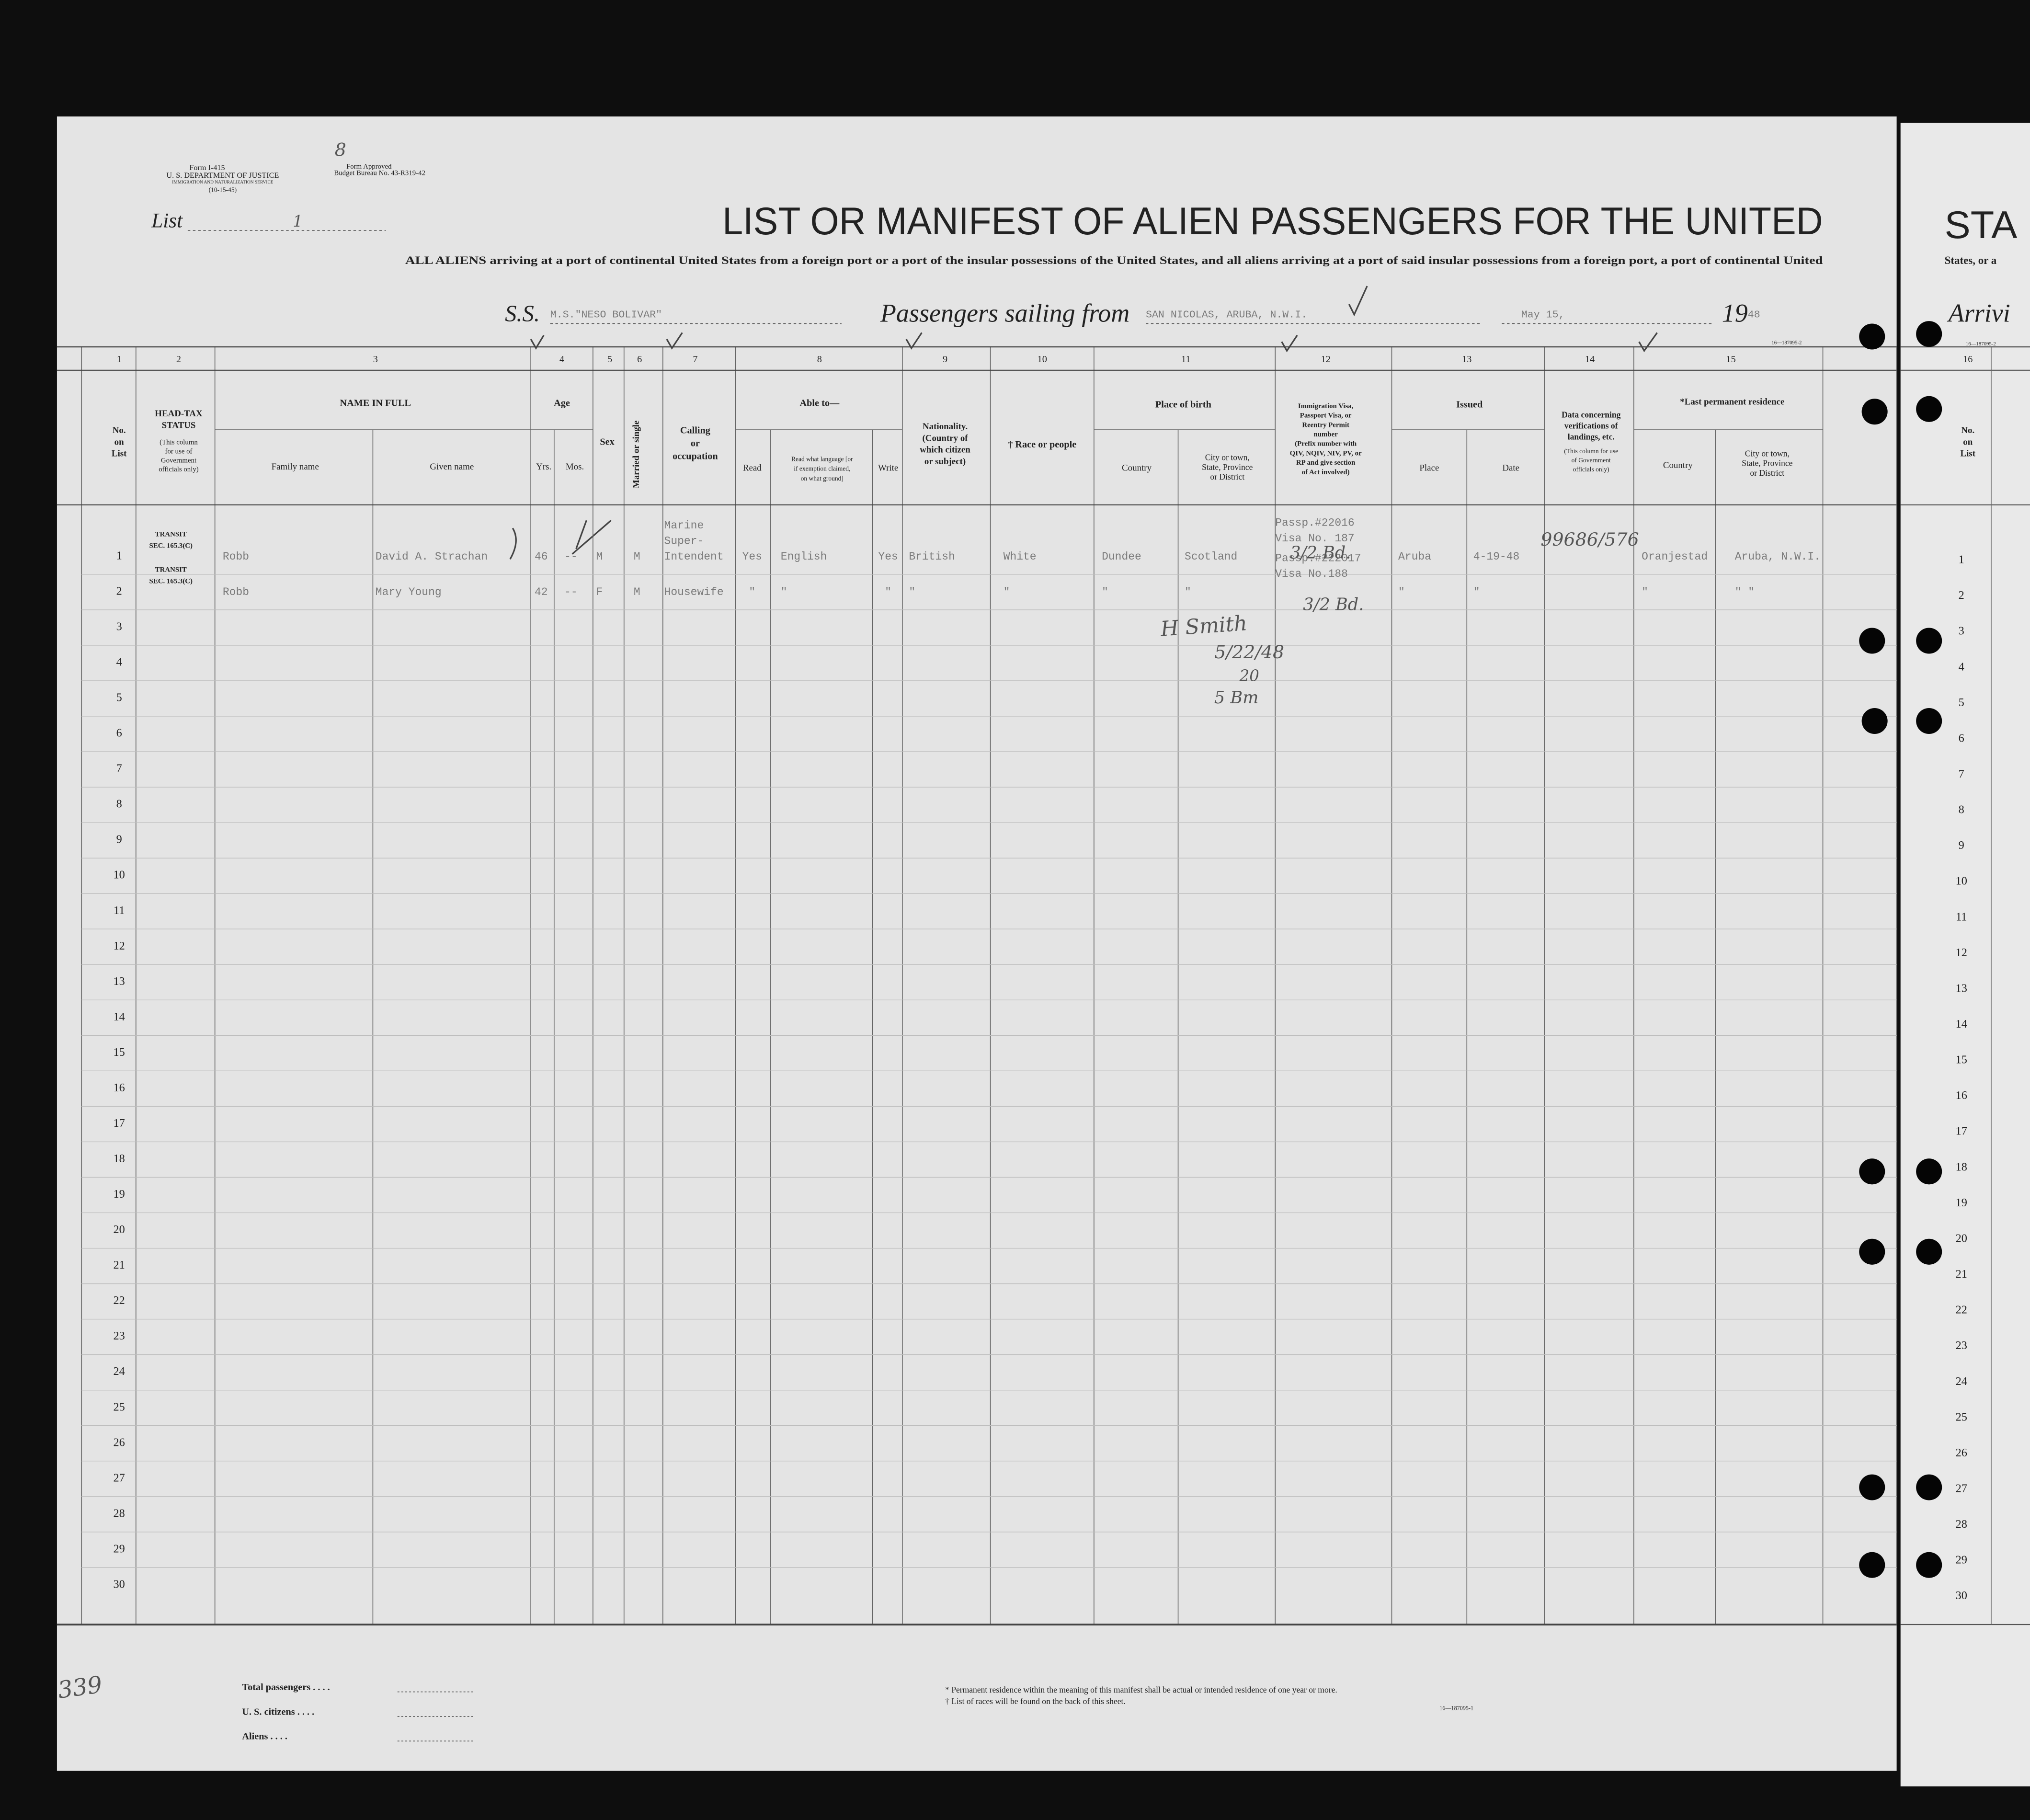 This screenshot has width=2030, height=1820. What do you see at coordinates (119, 1548) in the screenshot?
I see `row-number: 29` at bounding box center [119, 1548].